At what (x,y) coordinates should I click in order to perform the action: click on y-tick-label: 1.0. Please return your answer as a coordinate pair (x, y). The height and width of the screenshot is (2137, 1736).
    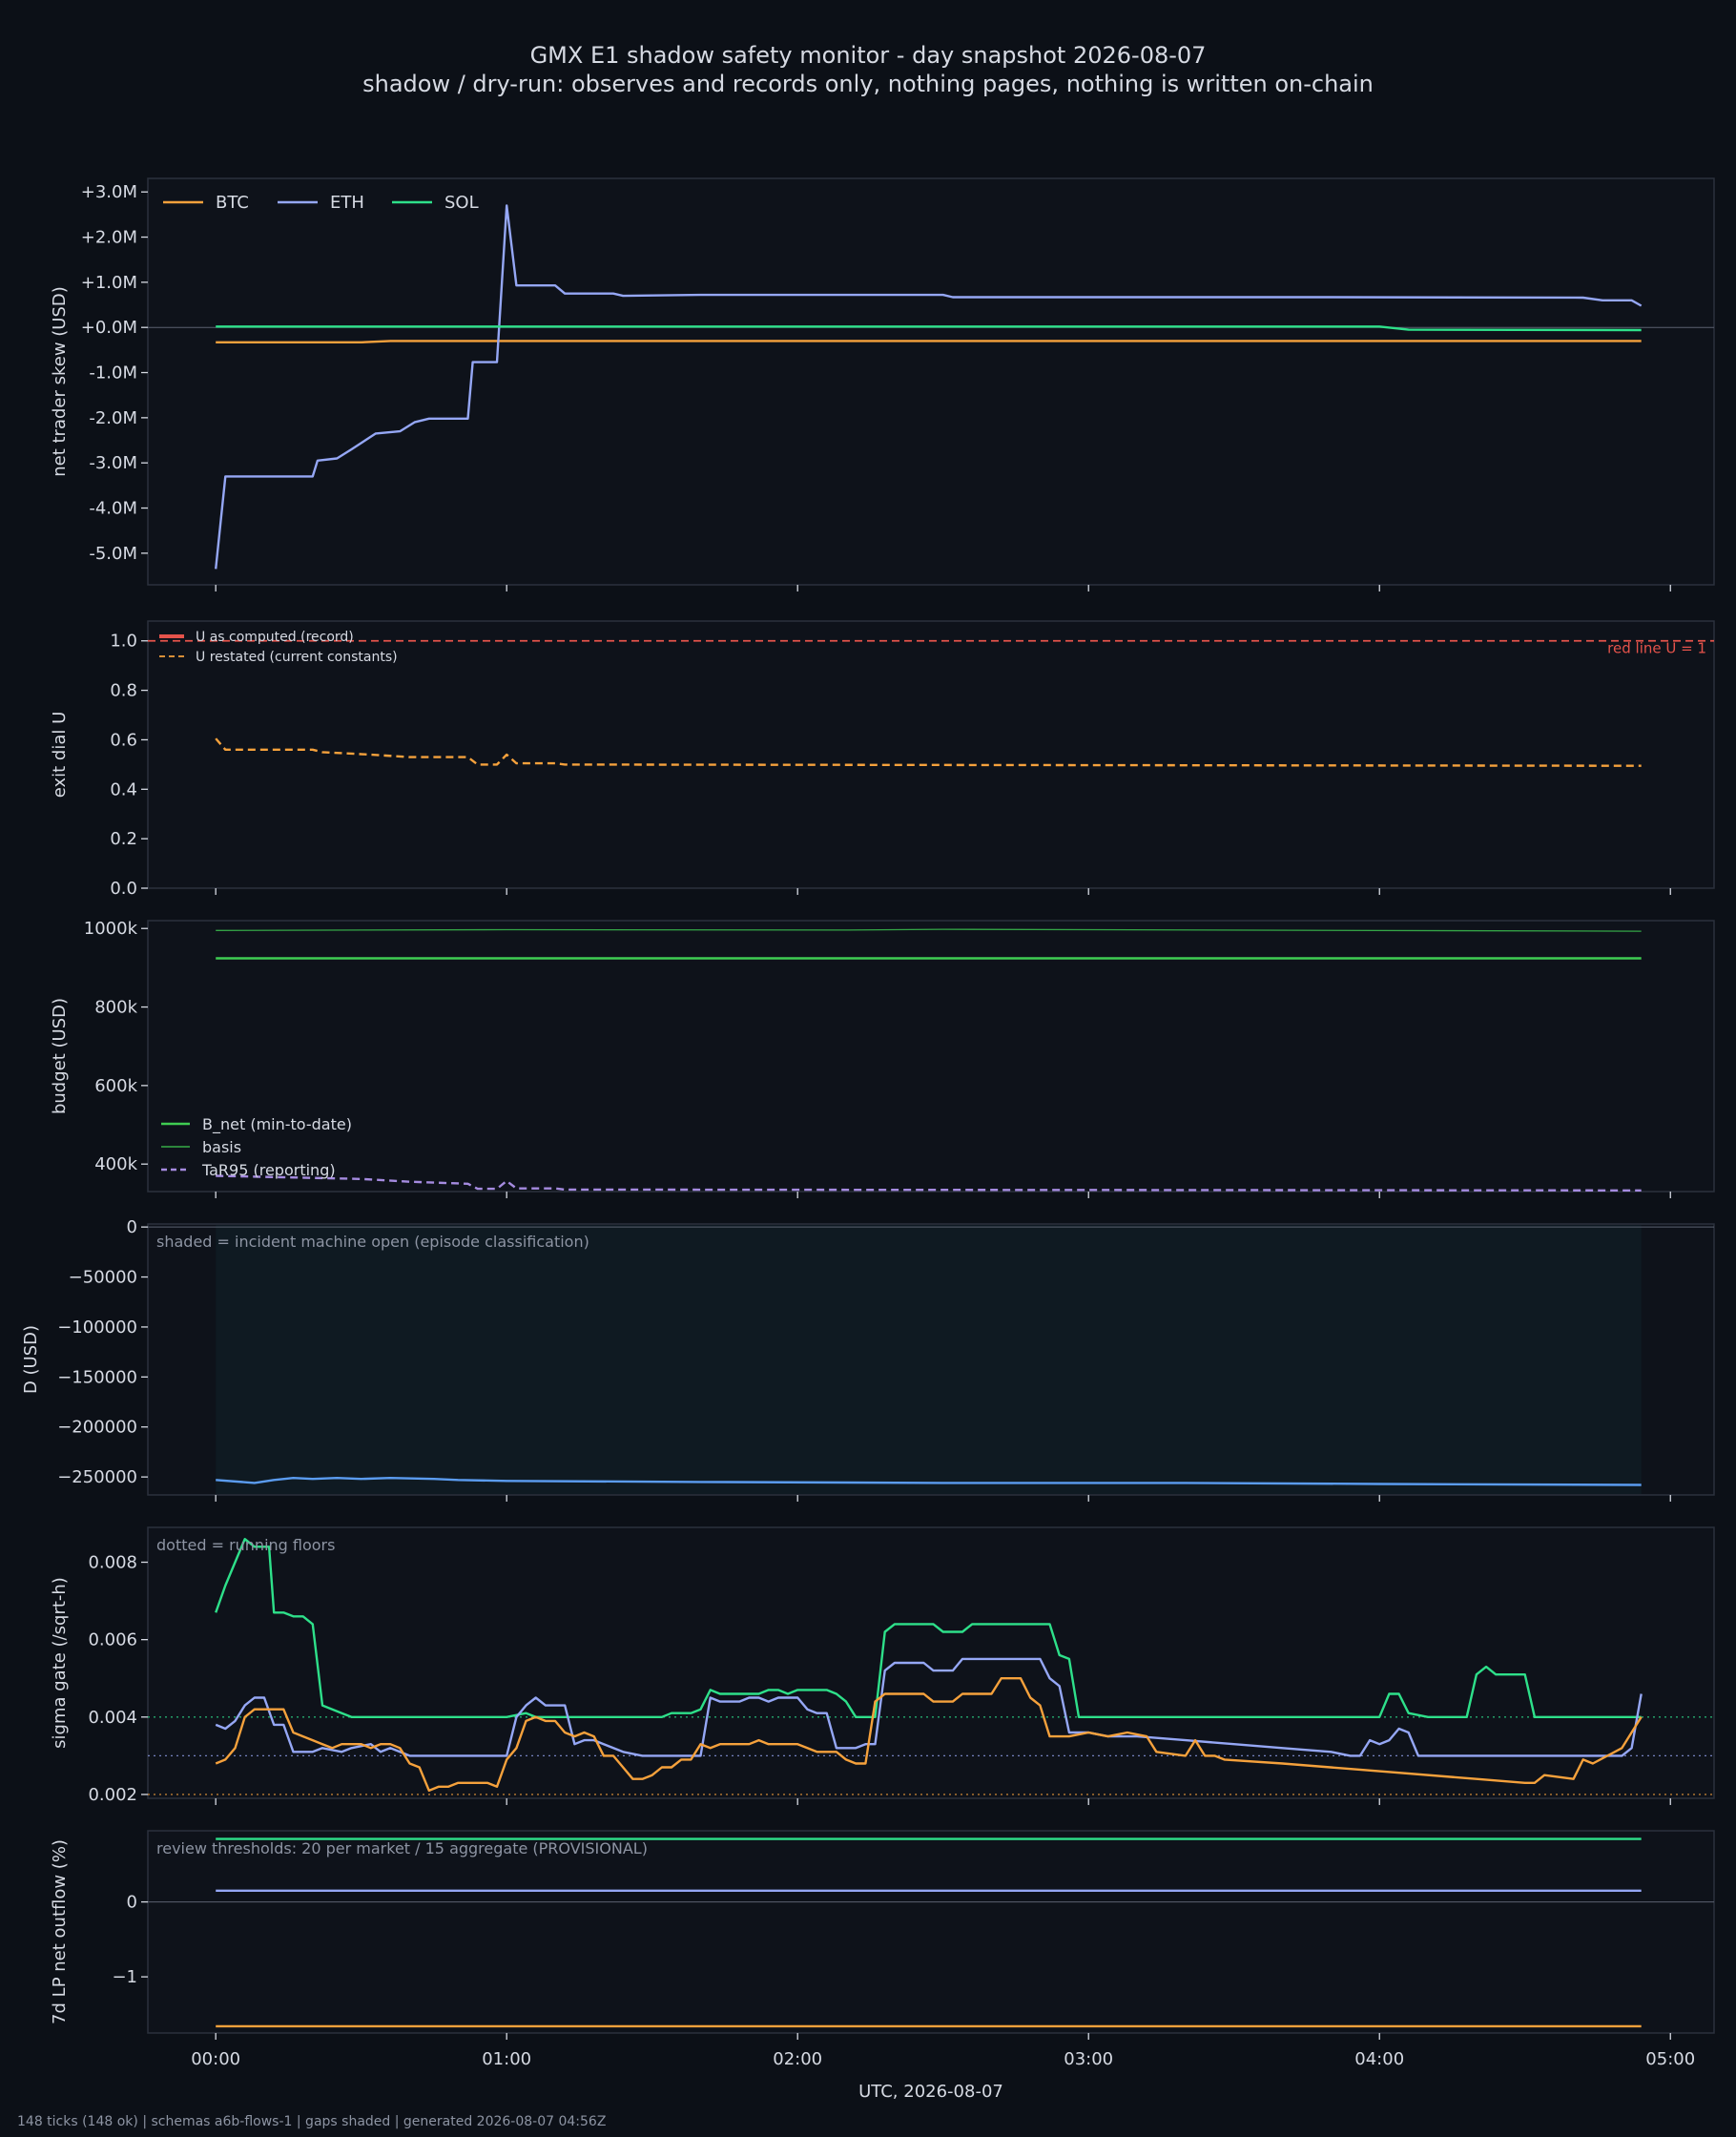
    Looking at the image, I should click on (123, 642).